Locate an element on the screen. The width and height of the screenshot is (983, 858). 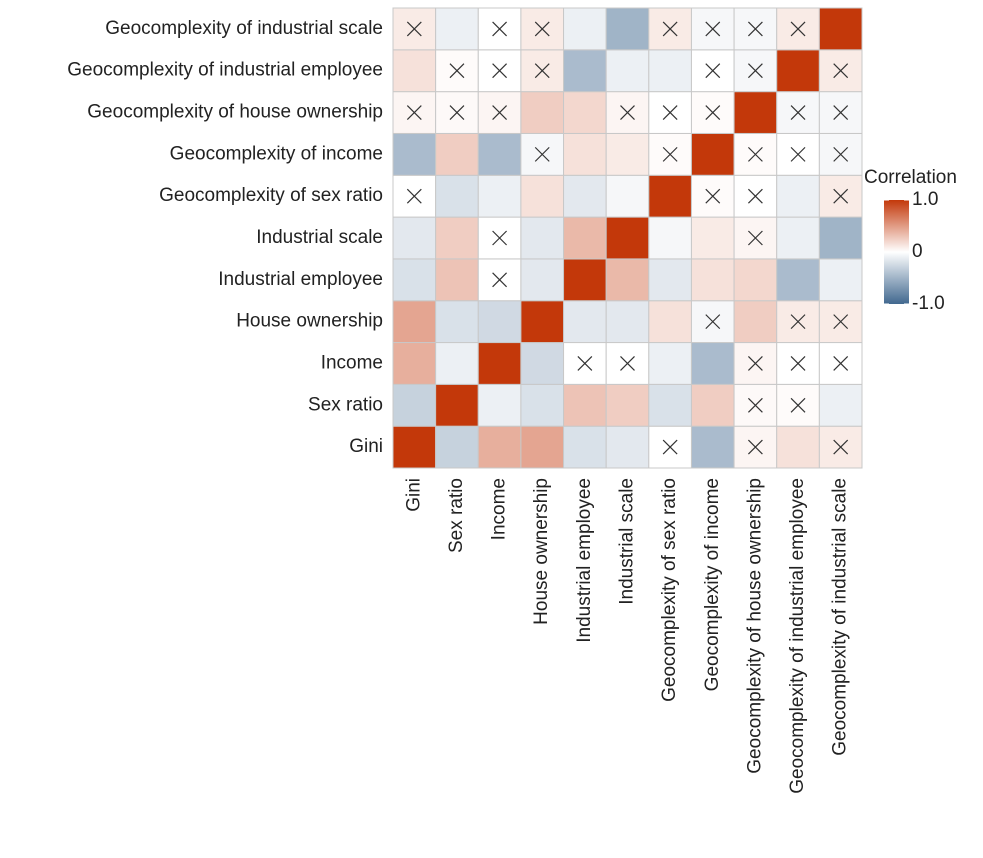
y-tick-label: Geocomplexity of house ownership is located at coordinates (235, 112).